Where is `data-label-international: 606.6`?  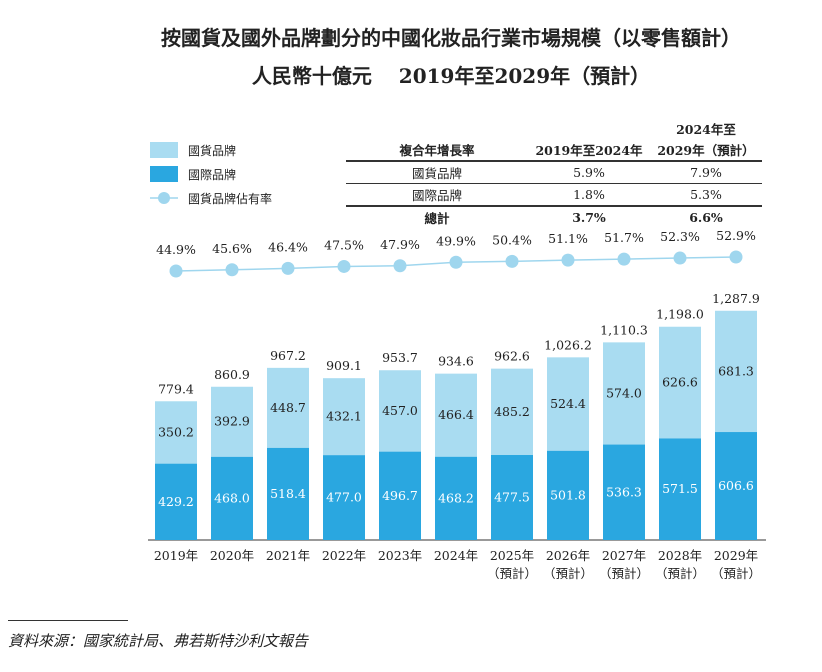
data-label-international: 606.6 is located at coordinates (736, 485).